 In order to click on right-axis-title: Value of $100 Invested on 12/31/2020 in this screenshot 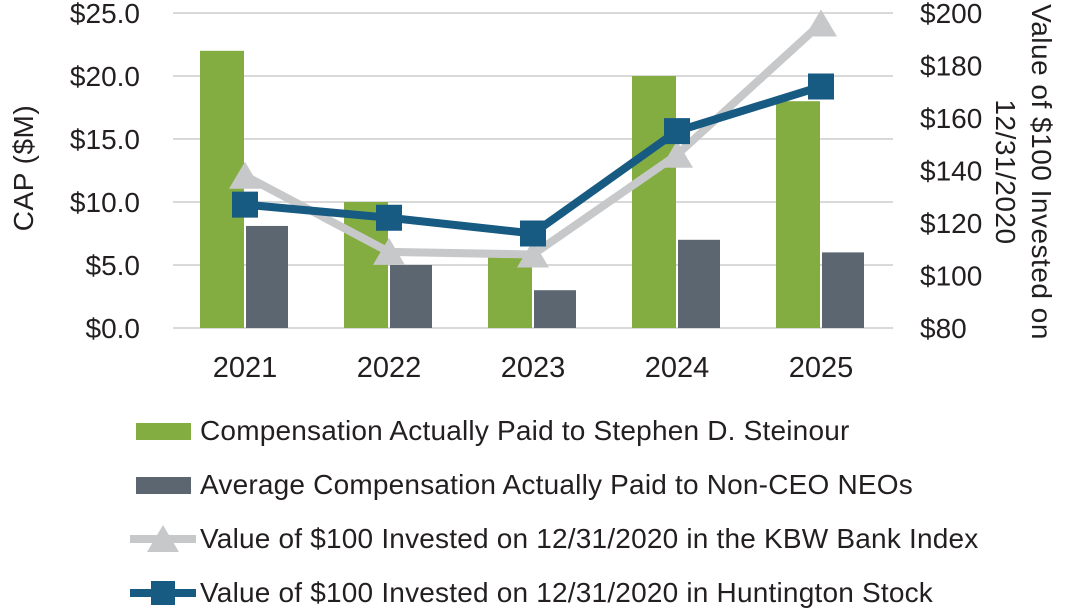, I will do `click(1023, 172)`.